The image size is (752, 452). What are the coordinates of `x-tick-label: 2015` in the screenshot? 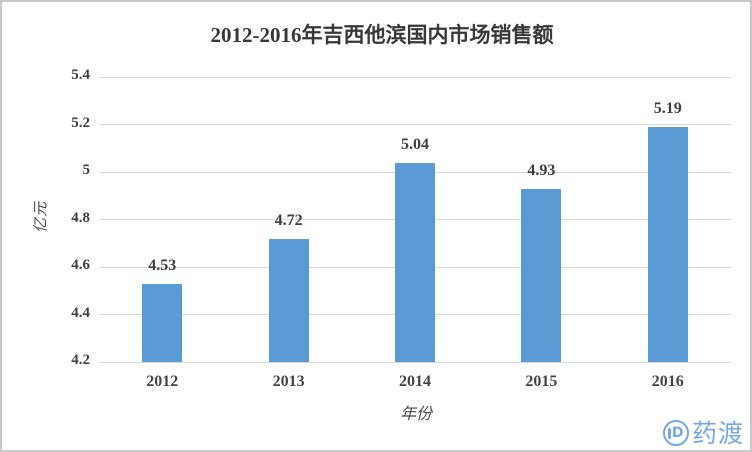 It's located at (541, 381).